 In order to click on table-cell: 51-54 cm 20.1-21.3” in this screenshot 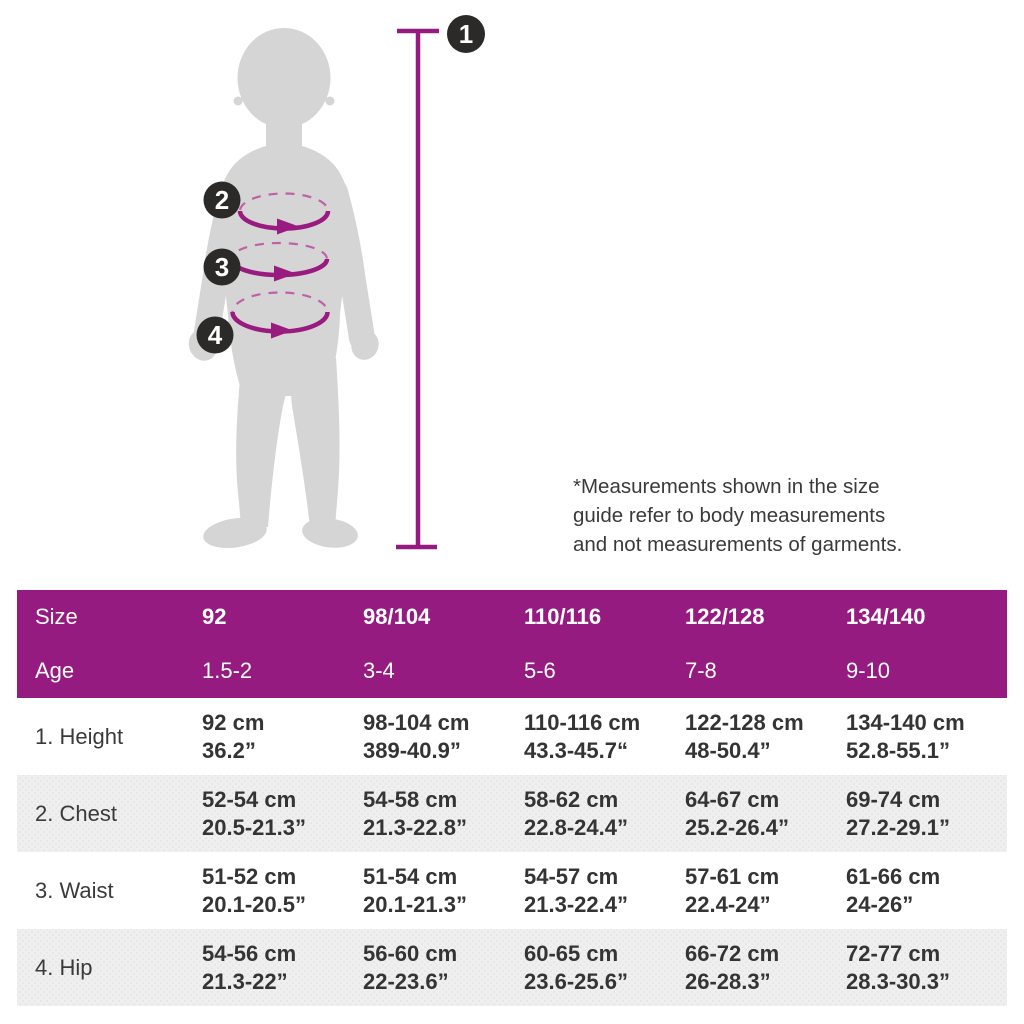, I will do `click(443, 891)`.